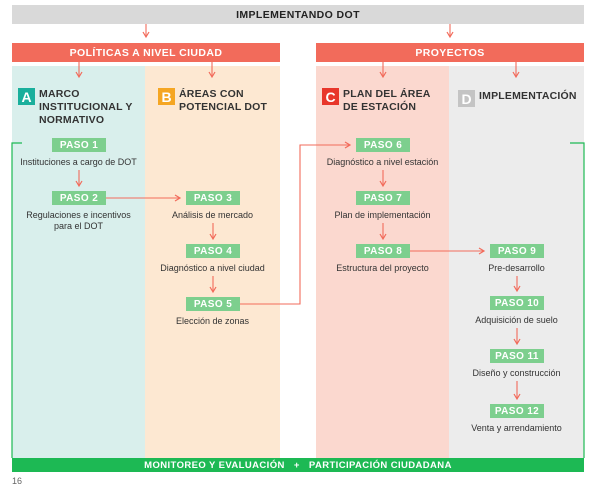  I want to click on step-10-box: PASO 10, so click(517, 303).